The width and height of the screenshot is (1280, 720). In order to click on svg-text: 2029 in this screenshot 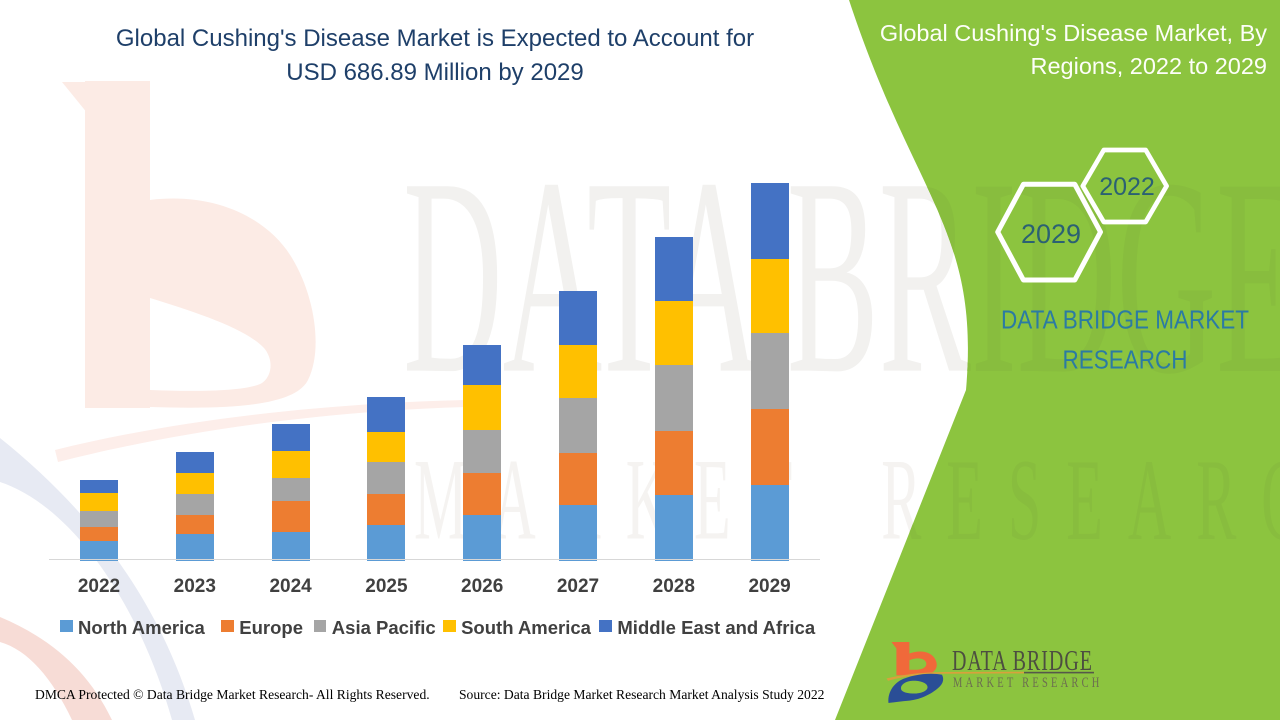, I will do `click(1051, 234)`.